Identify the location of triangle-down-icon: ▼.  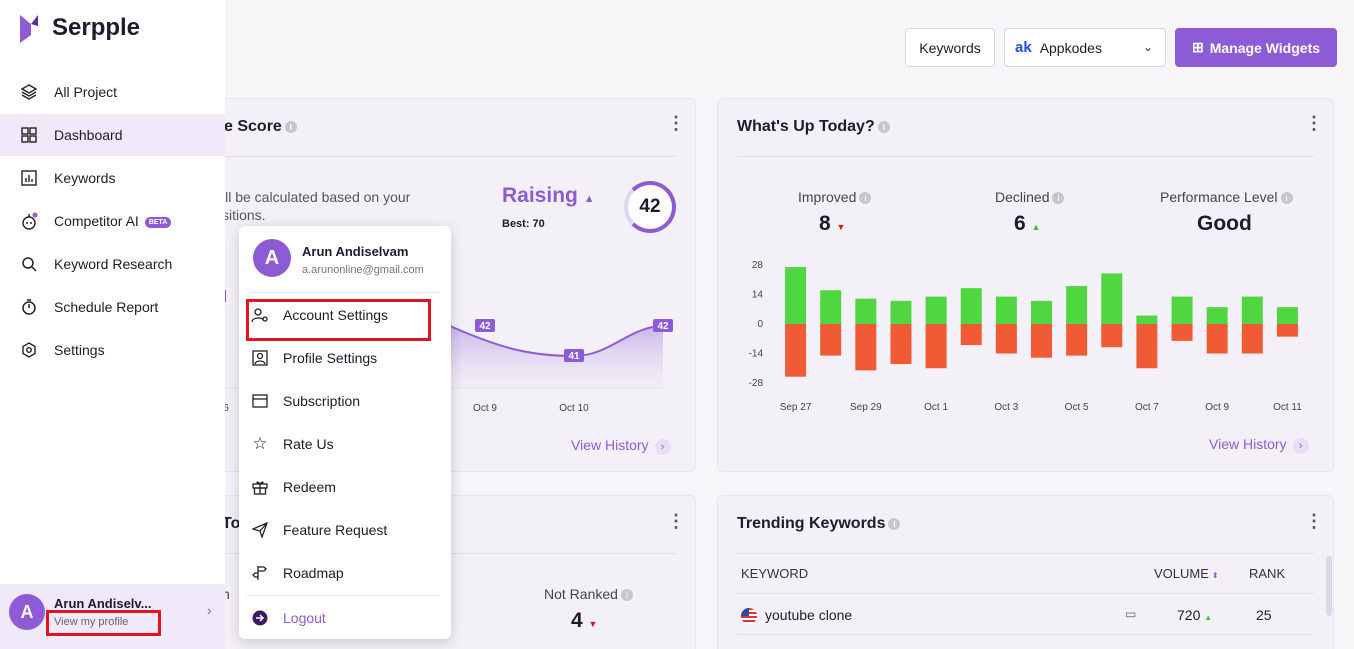
(593, 624).